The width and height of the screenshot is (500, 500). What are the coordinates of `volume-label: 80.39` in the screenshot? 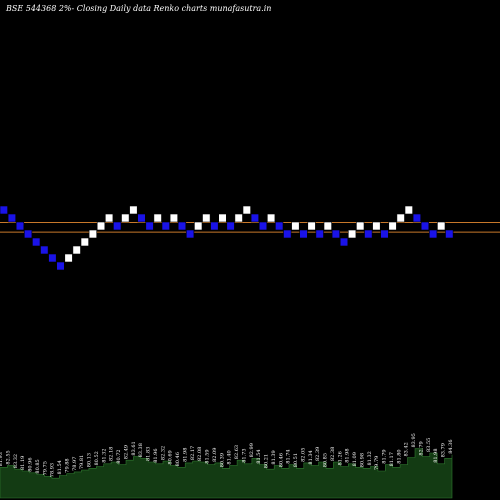 It's located at (222, 460).